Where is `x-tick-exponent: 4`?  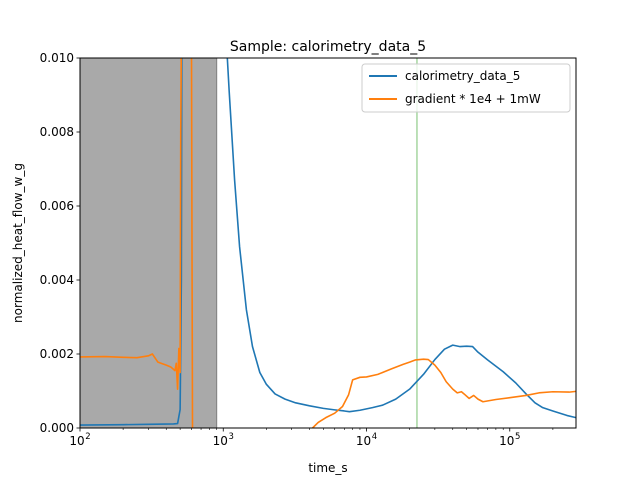
x-tick-exponent: 4 is located at coordinates (374, 437).